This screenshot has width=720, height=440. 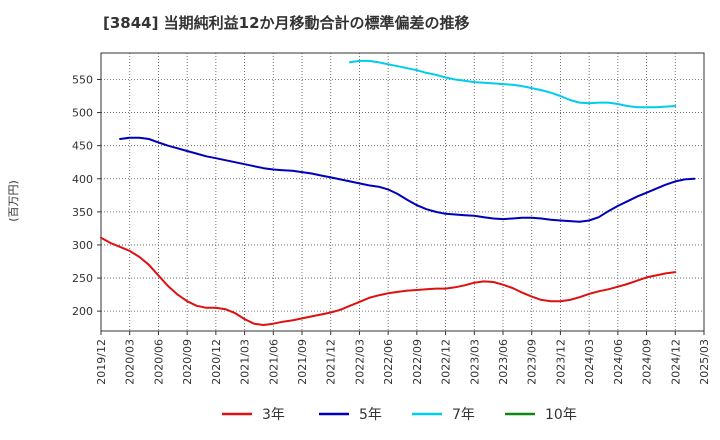 I want to click on x-tick-label: 2023/09, so click(x=532, y=362).